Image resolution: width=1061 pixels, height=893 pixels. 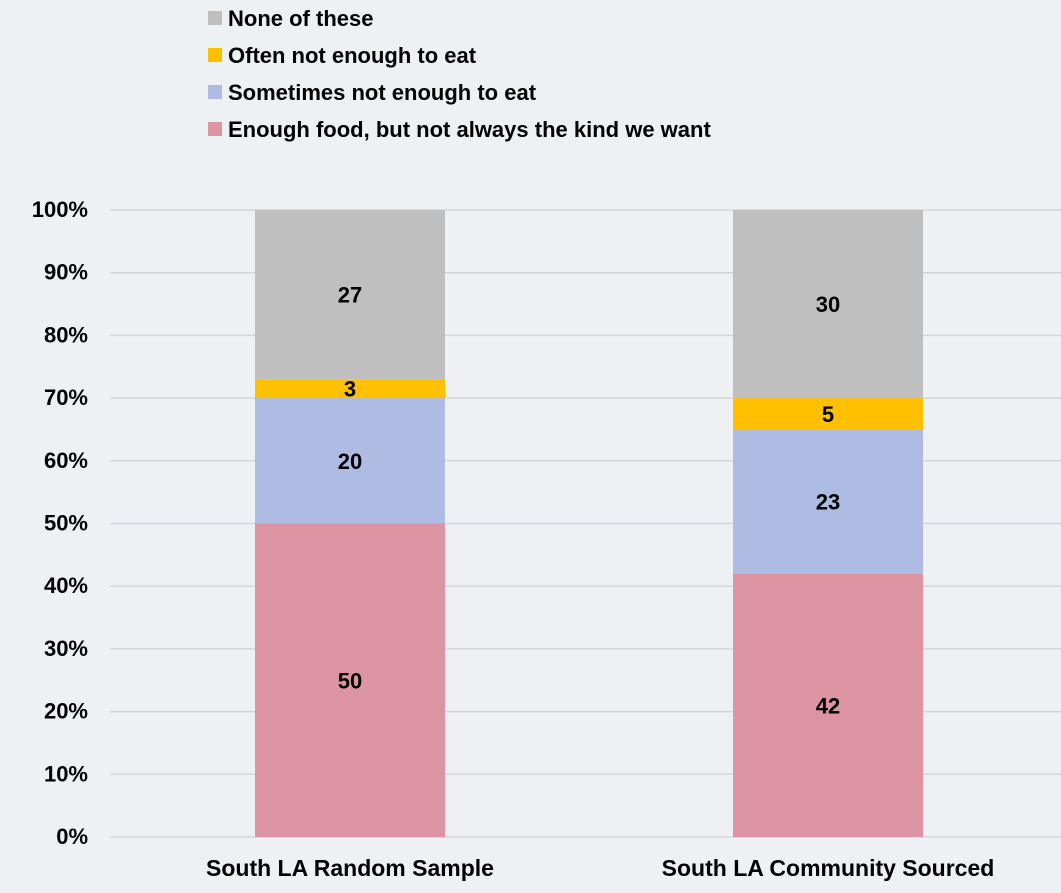 I want to click on data-label: 50, so click(x=350, y=680).